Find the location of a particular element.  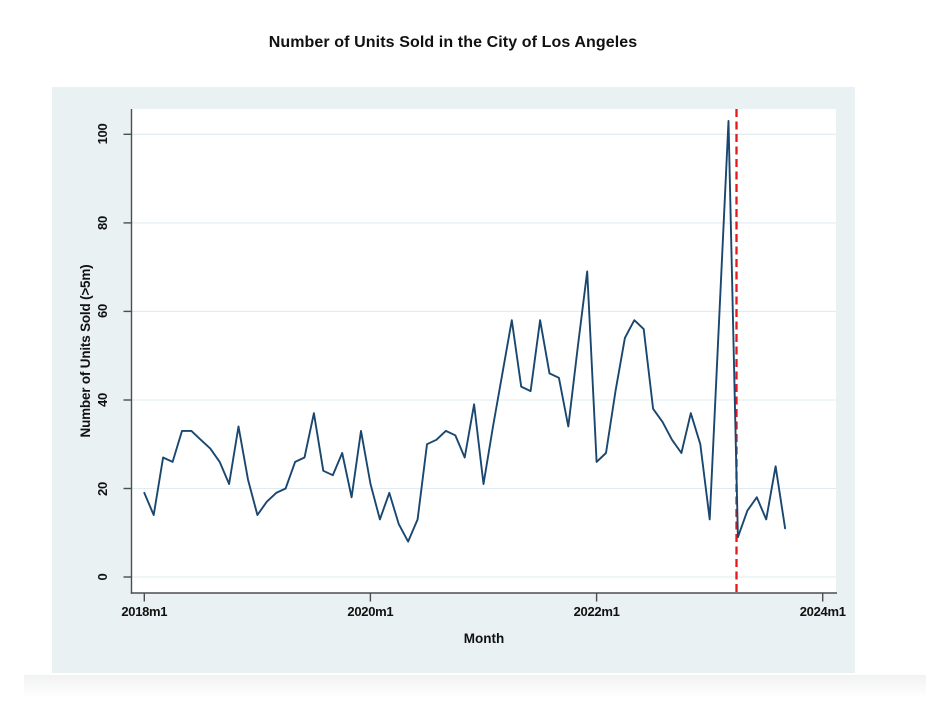

x-tick-marks is located at coordinates (483, 597).